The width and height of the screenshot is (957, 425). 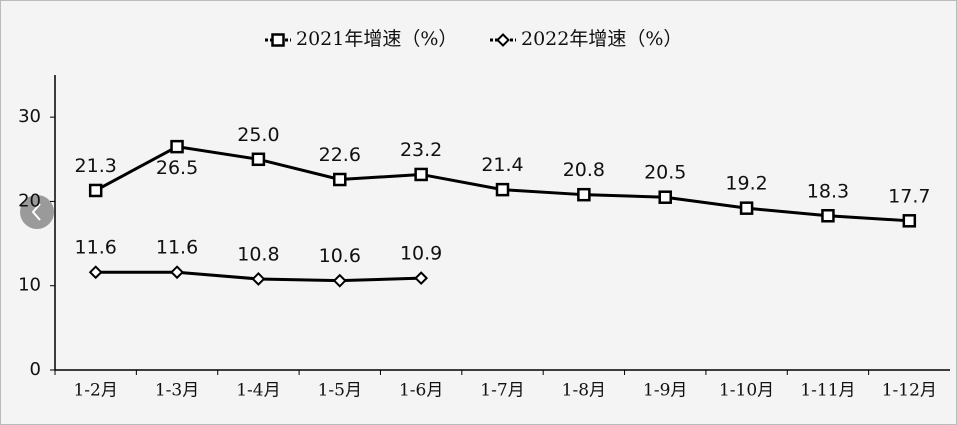 What do you see at coordinates (29, 116) in the screenshot?
I see `y-tick-label: 30` at bounding box center [29, 116].